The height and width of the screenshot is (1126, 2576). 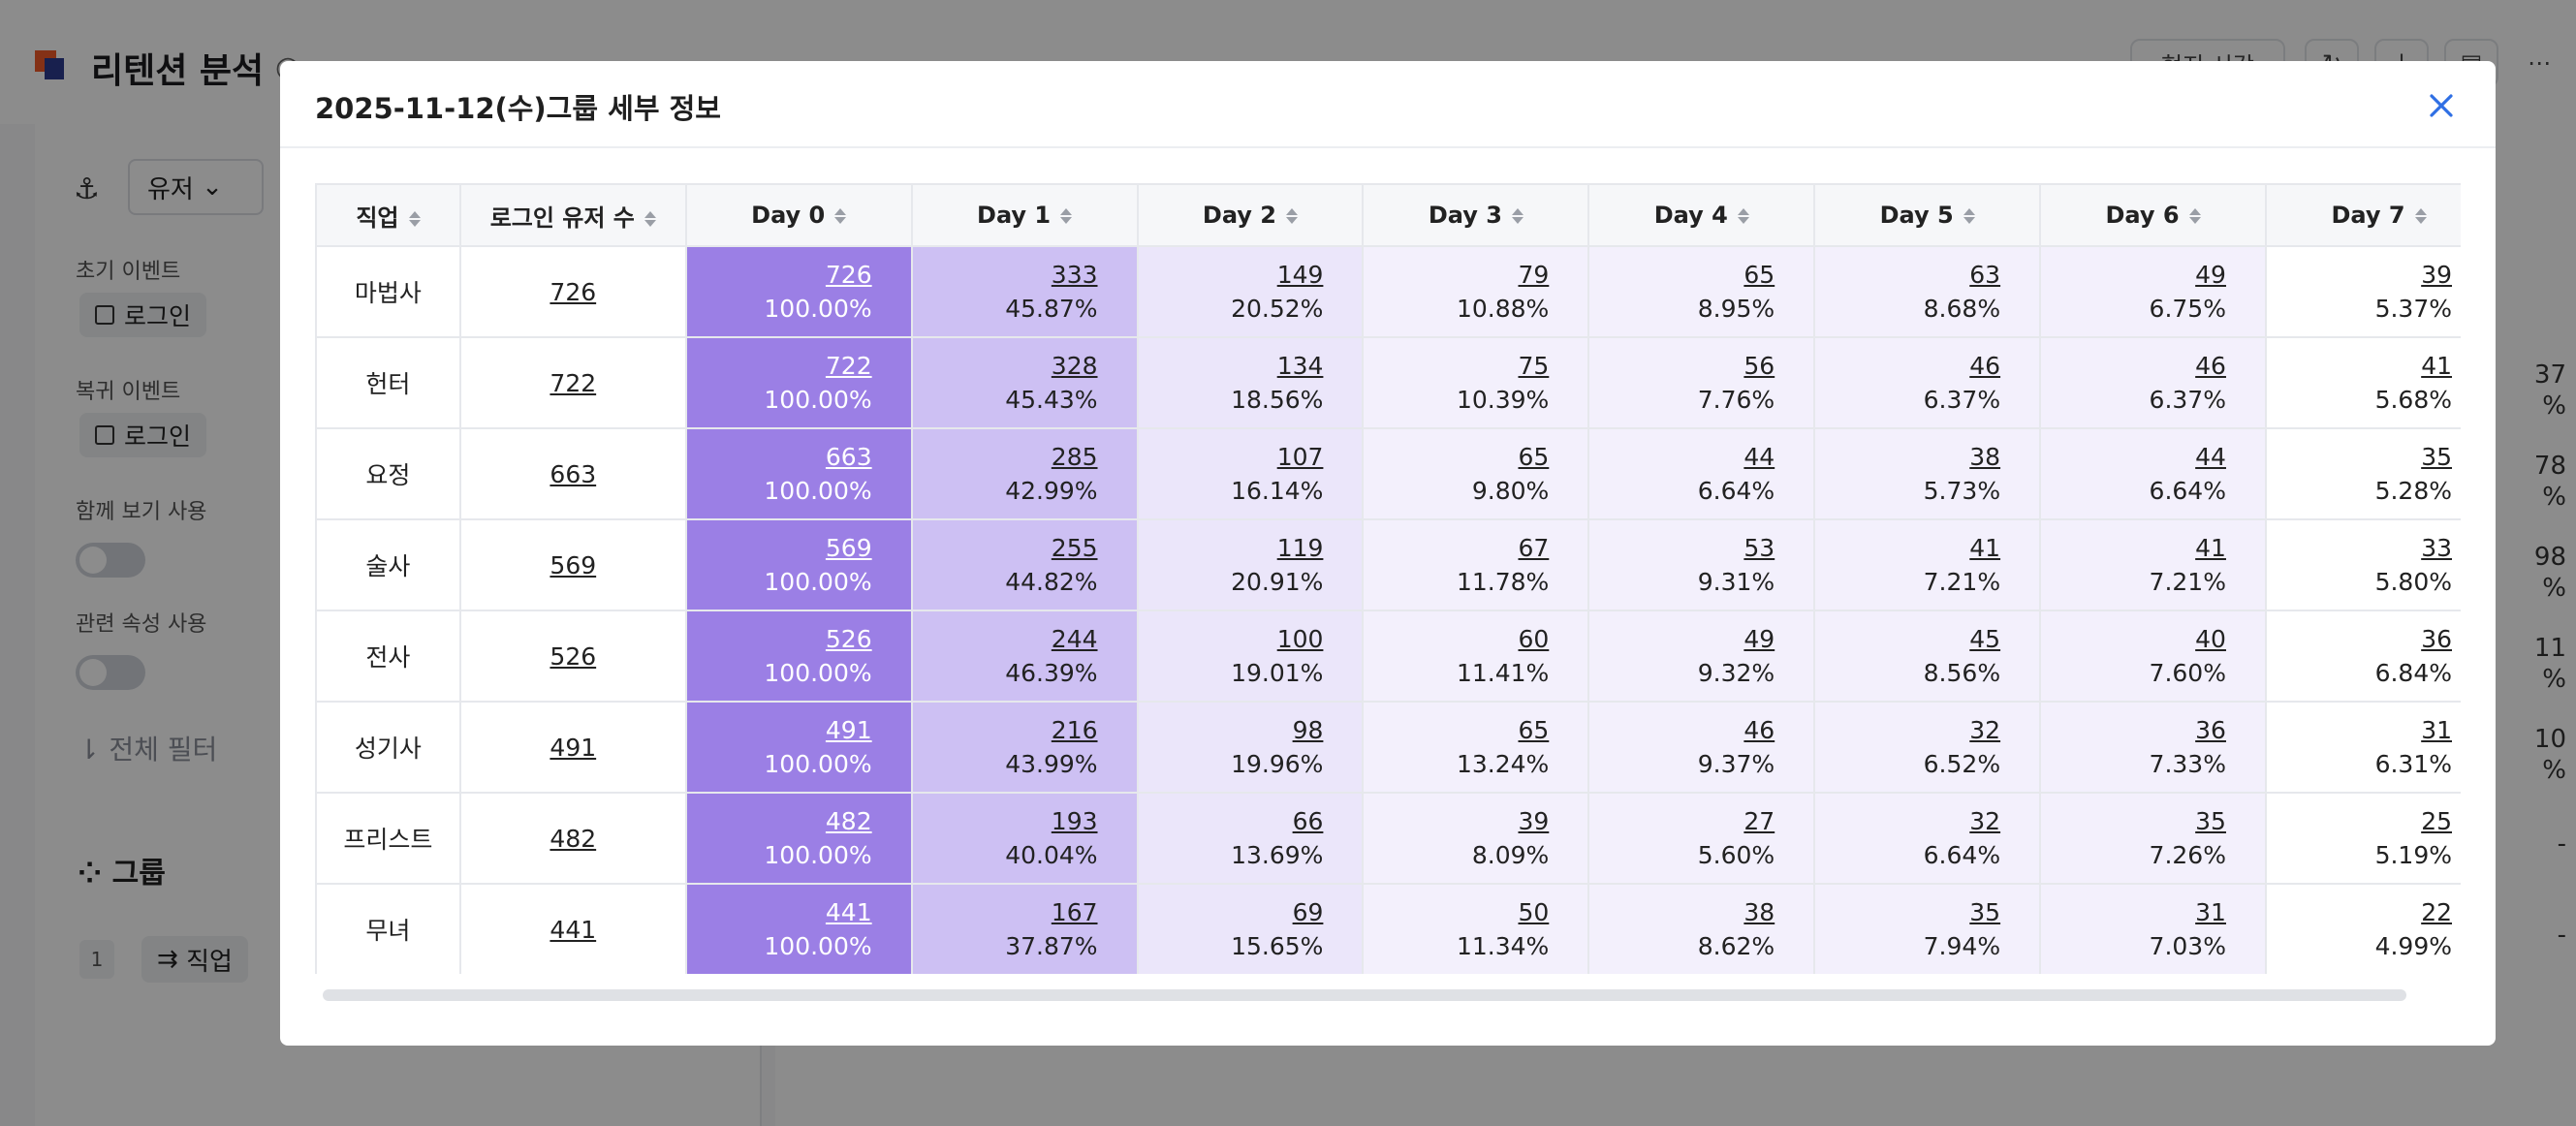 I want to click on column-header: Day 2, so click(x=1250, y=215).